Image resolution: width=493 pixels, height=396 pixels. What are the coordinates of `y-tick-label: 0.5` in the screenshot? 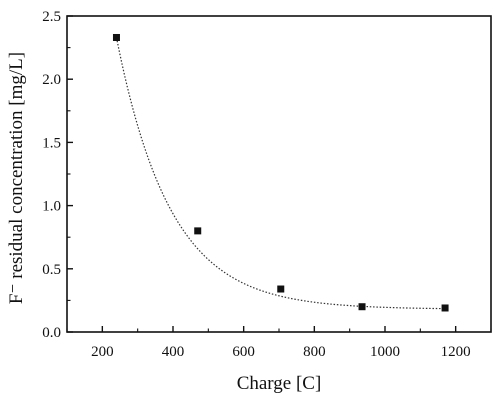 It's located at (51, 270).